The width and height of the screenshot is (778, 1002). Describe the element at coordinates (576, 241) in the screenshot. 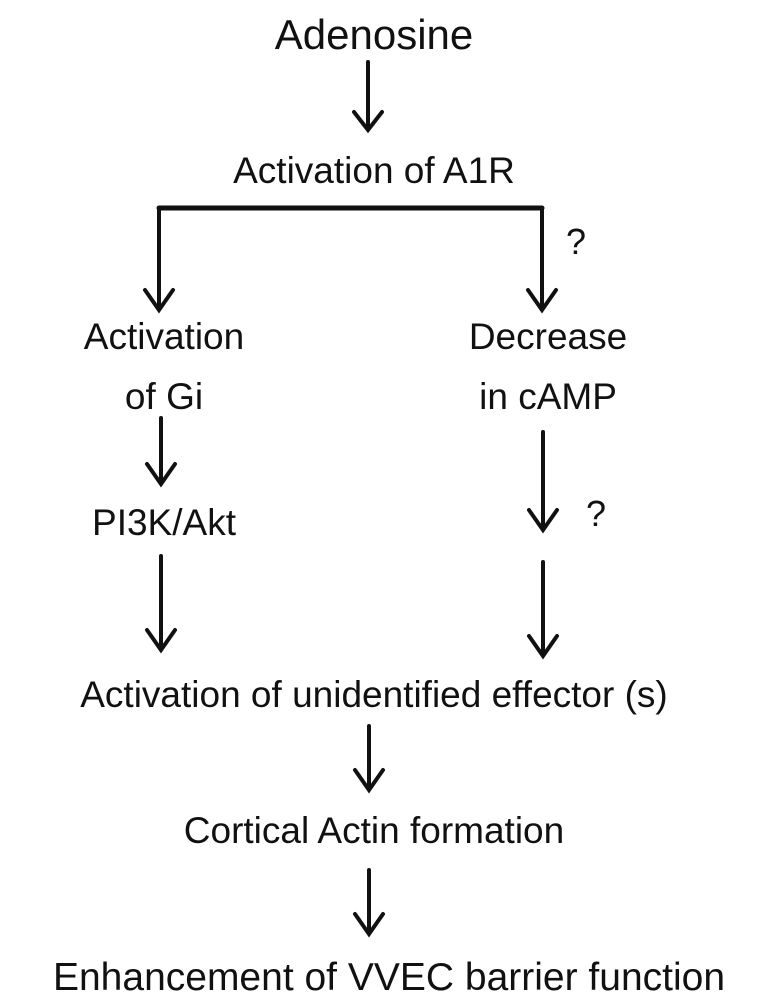

I see `question-mark-branch: ?` at that location.